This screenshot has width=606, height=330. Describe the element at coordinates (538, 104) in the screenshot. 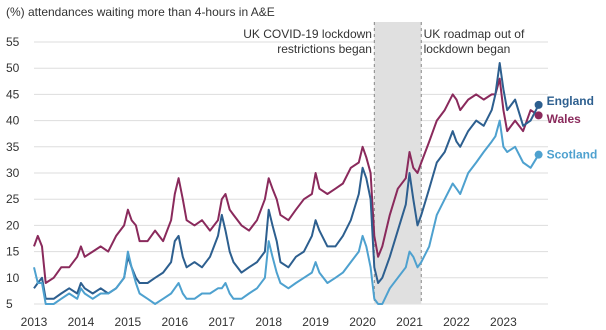

I see `series-end-dot-england` at that location.